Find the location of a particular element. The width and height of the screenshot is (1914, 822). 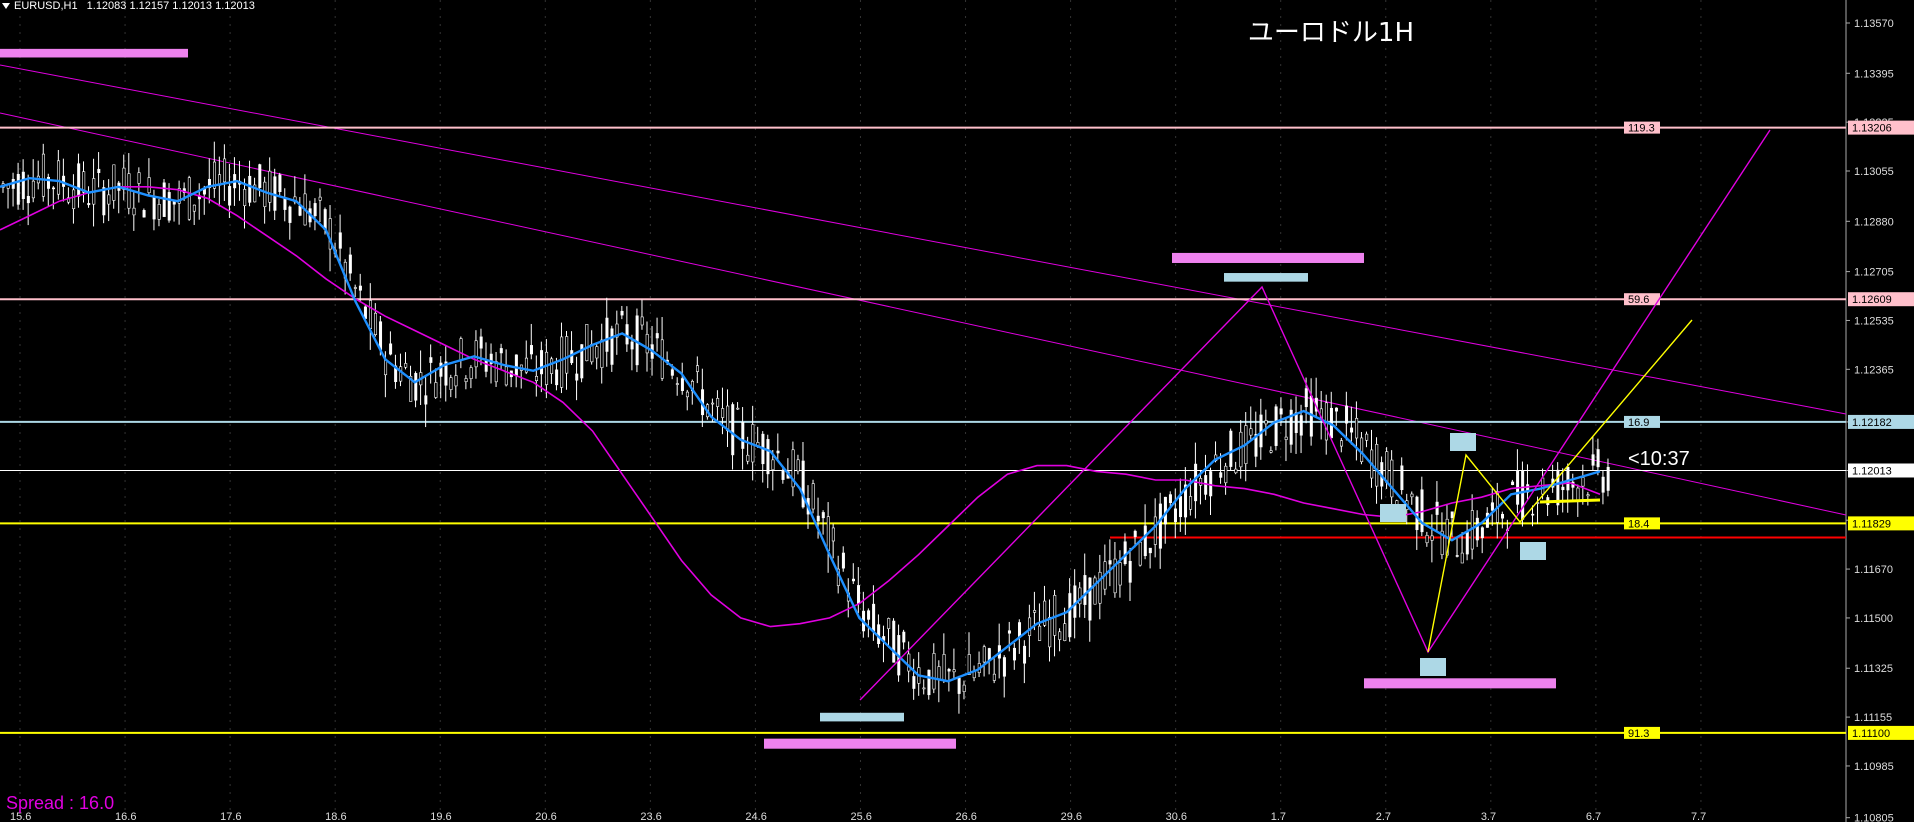

level-price-label: 1.12013 is located at coordinates (1872, 471).